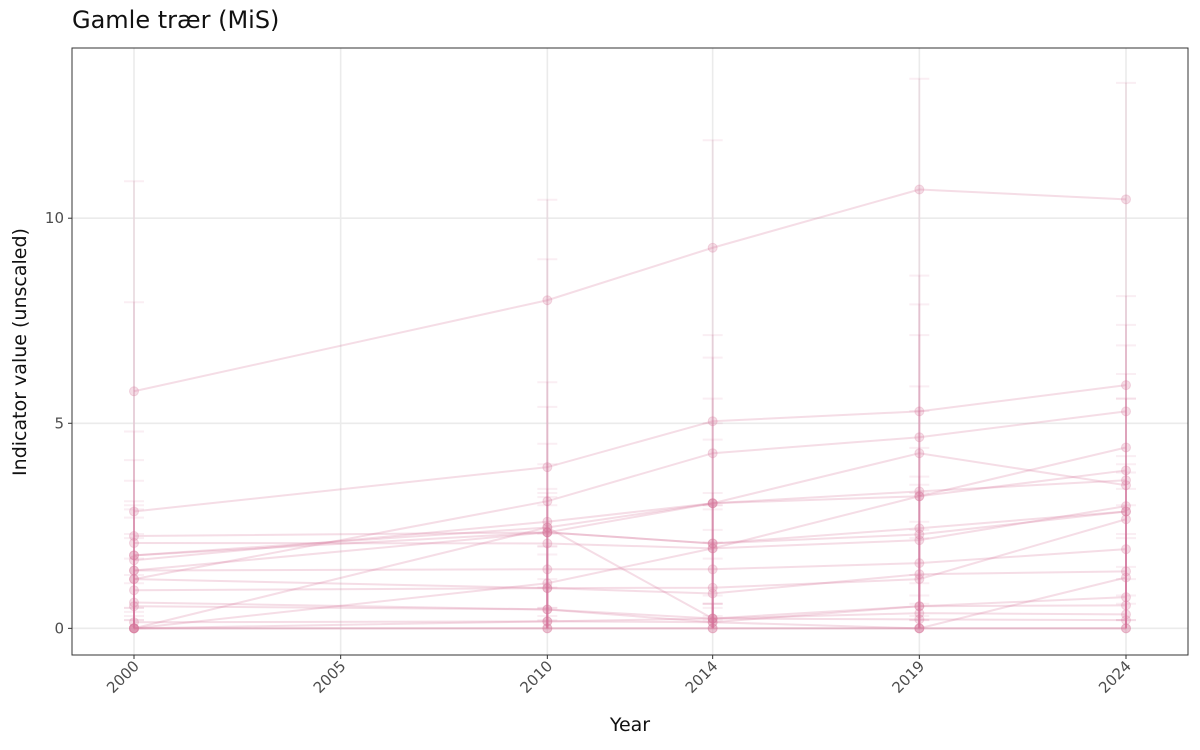  What do you see at coordinates (630, 725) in the screenshot?
I see `x-axis-label: Year` at bounding box center [630, 725].